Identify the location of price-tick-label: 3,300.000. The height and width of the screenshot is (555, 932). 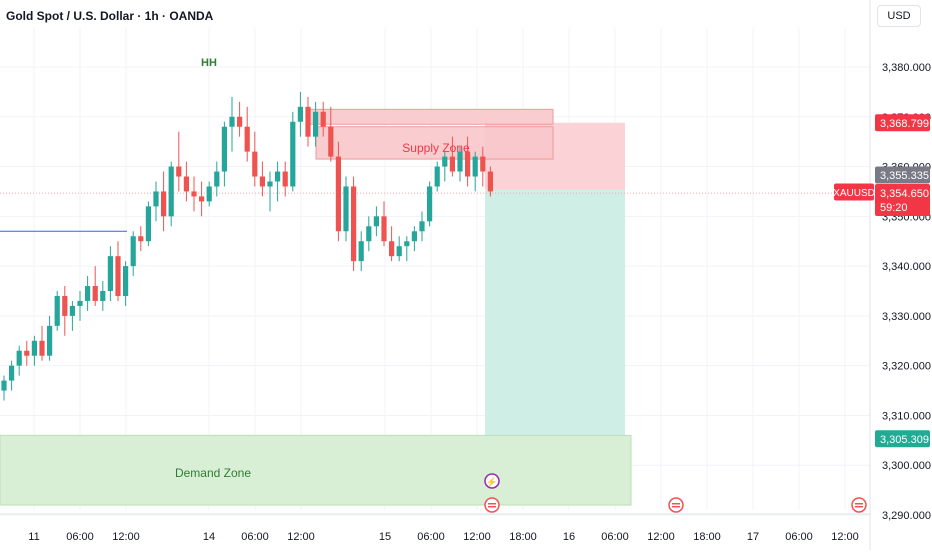
(906, 466).